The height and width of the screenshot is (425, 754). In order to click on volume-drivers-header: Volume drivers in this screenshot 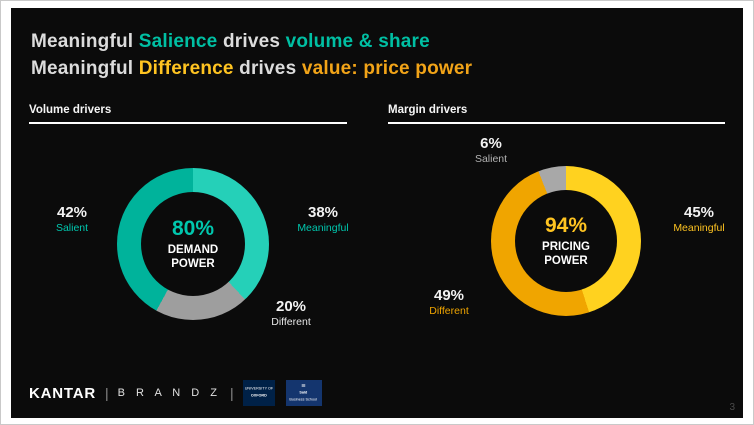, I will do `click(70, 110)`.